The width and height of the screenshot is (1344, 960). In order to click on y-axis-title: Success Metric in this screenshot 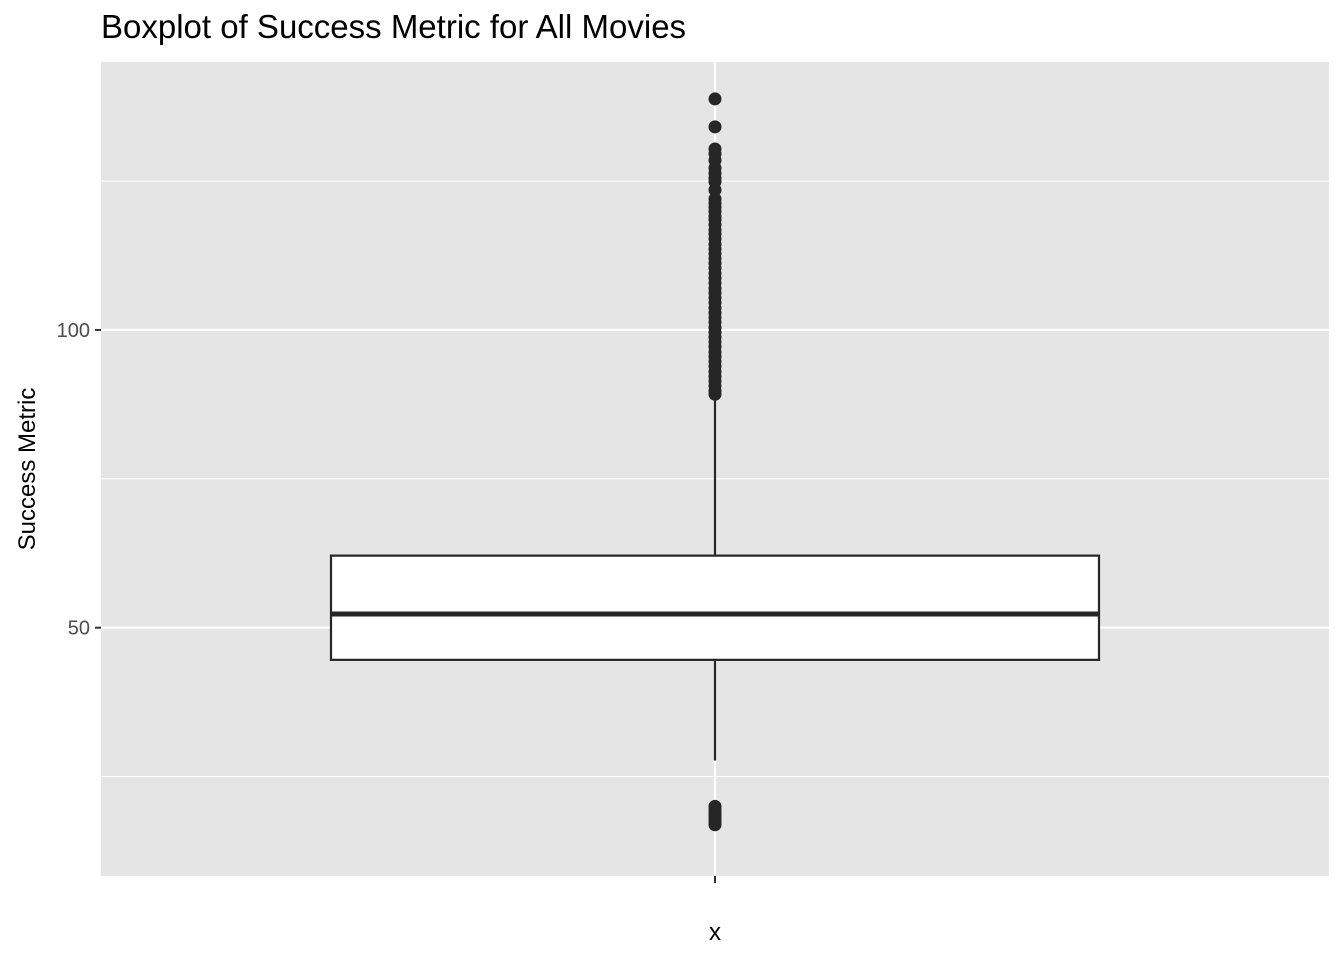, I will do `click(27, 469)`.